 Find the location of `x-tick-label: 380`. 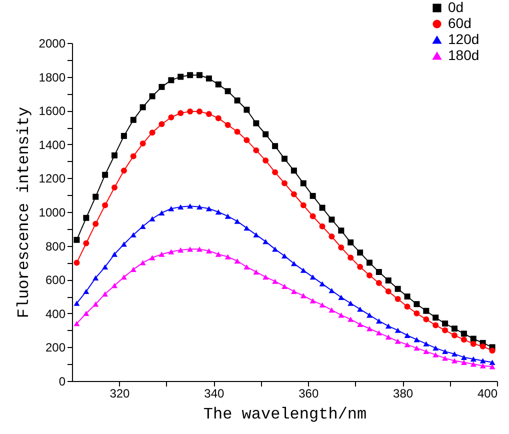

x-tick-label: 380 is located at coordinates (403, 393).